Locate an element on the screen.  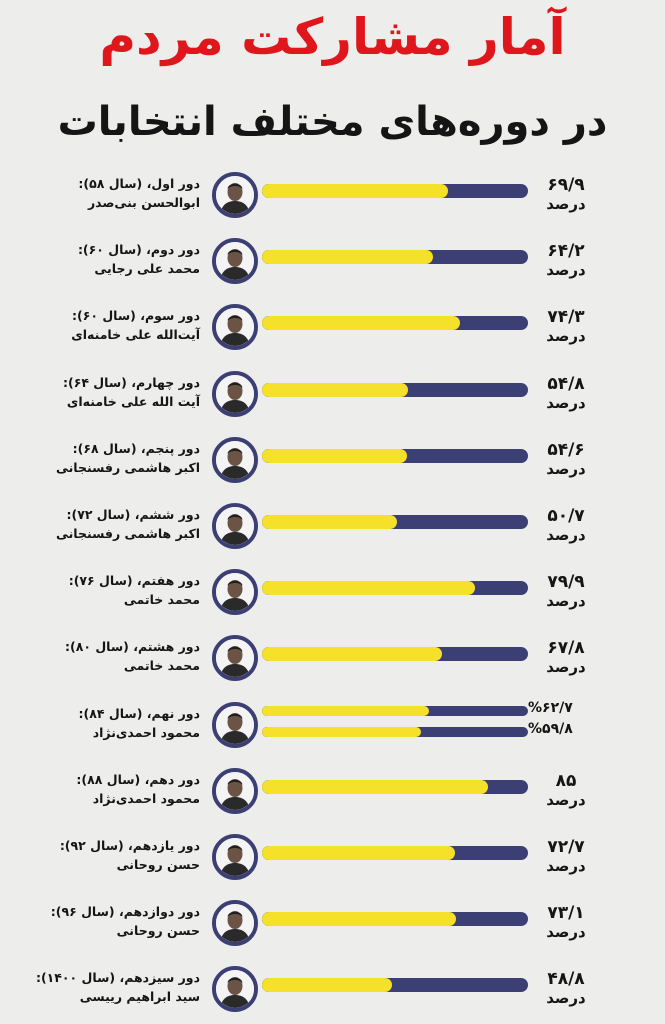
row-label: دور پنجم، (سال ۶۸): اکبر هاشمی رفسنجانی is located at coordinates (100, 458).